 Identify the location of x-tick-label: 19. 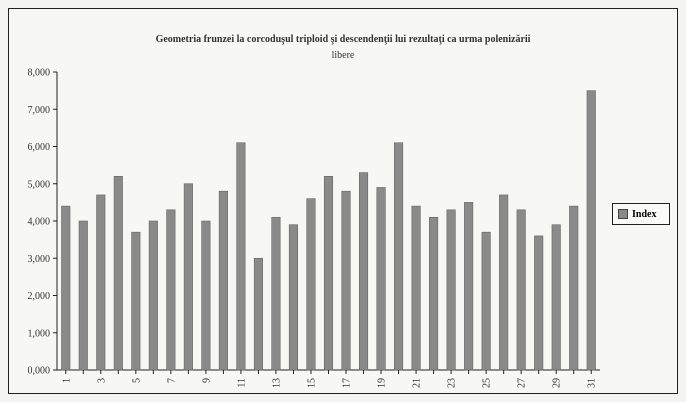
(382, 383).